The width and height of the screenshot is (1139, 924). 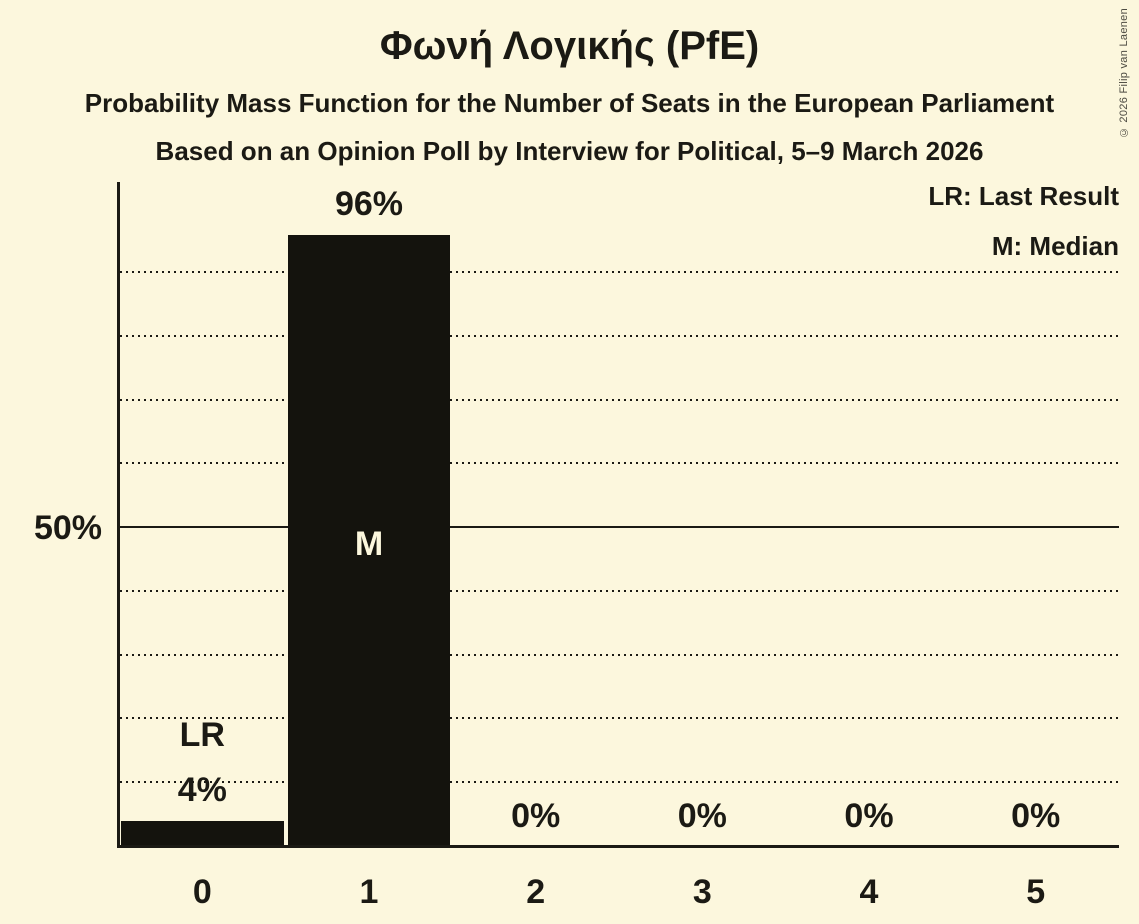 What do you see at coordinates (702, 892) in the screenshot?
I see `x-axis-label-3: 3` at bounding box center [702, 892].